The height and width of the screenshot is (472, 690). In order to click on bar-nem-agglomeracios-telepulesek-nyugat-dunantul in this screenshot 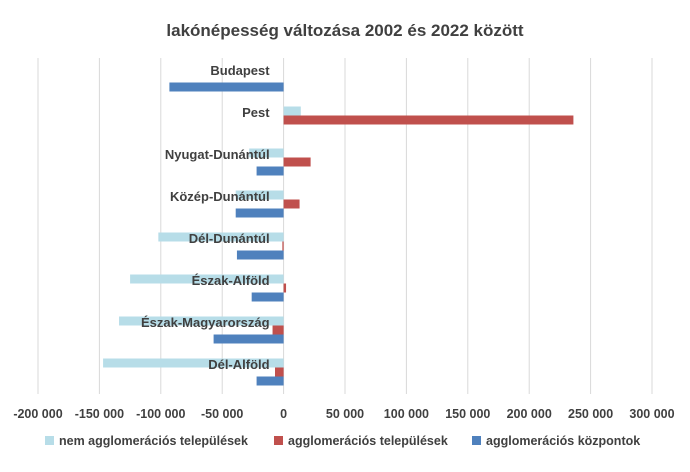, I will do `click(266, 153)`.